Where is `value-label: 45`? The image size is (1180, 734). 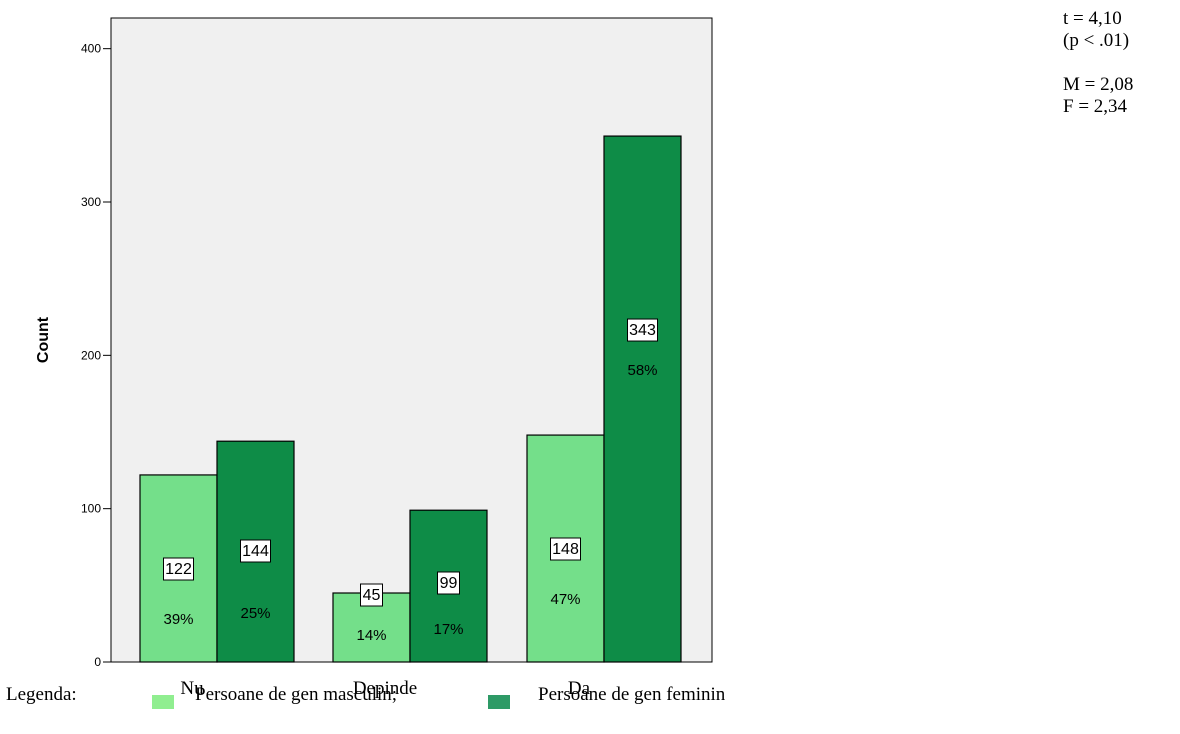
value-label: 45 is located at coordinates (372, 595).